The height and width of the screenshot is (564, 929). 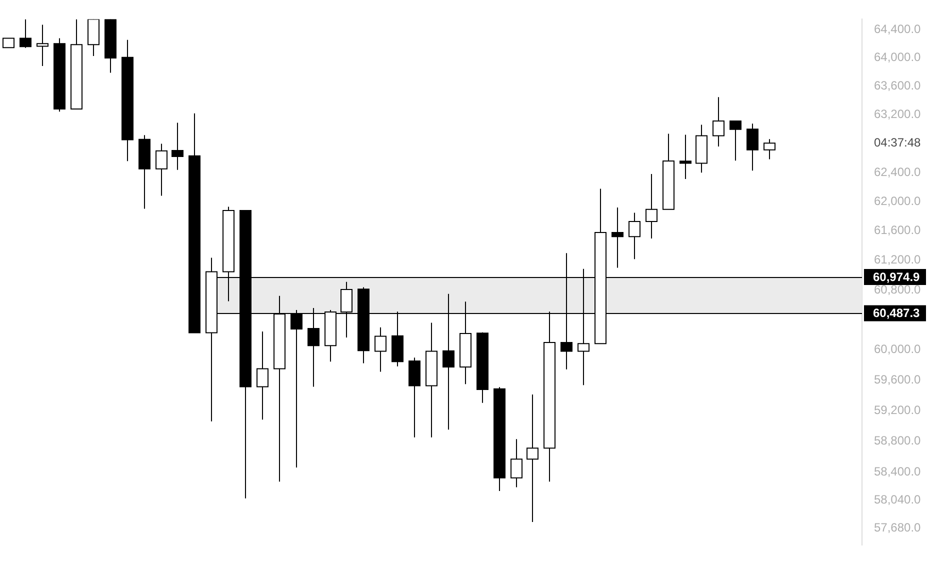 I want to click on y-tick-label: 62,000.0, so click(x=898, y=201).